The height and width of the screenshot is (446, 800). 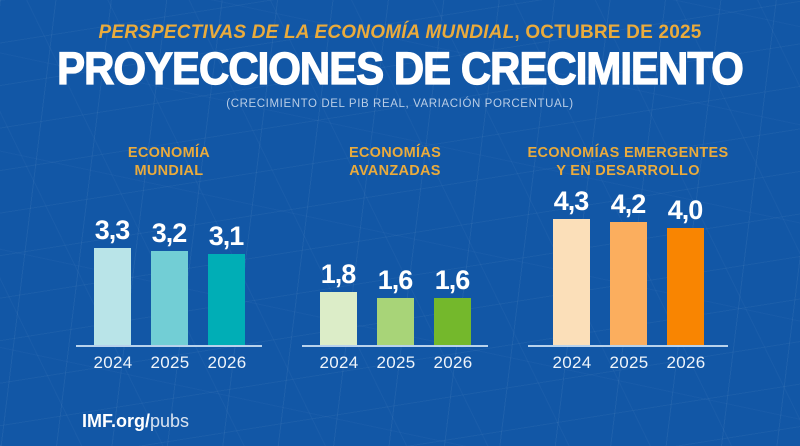 I want to click on bar-column-2024: 1,8, so click(x=338, y=302).